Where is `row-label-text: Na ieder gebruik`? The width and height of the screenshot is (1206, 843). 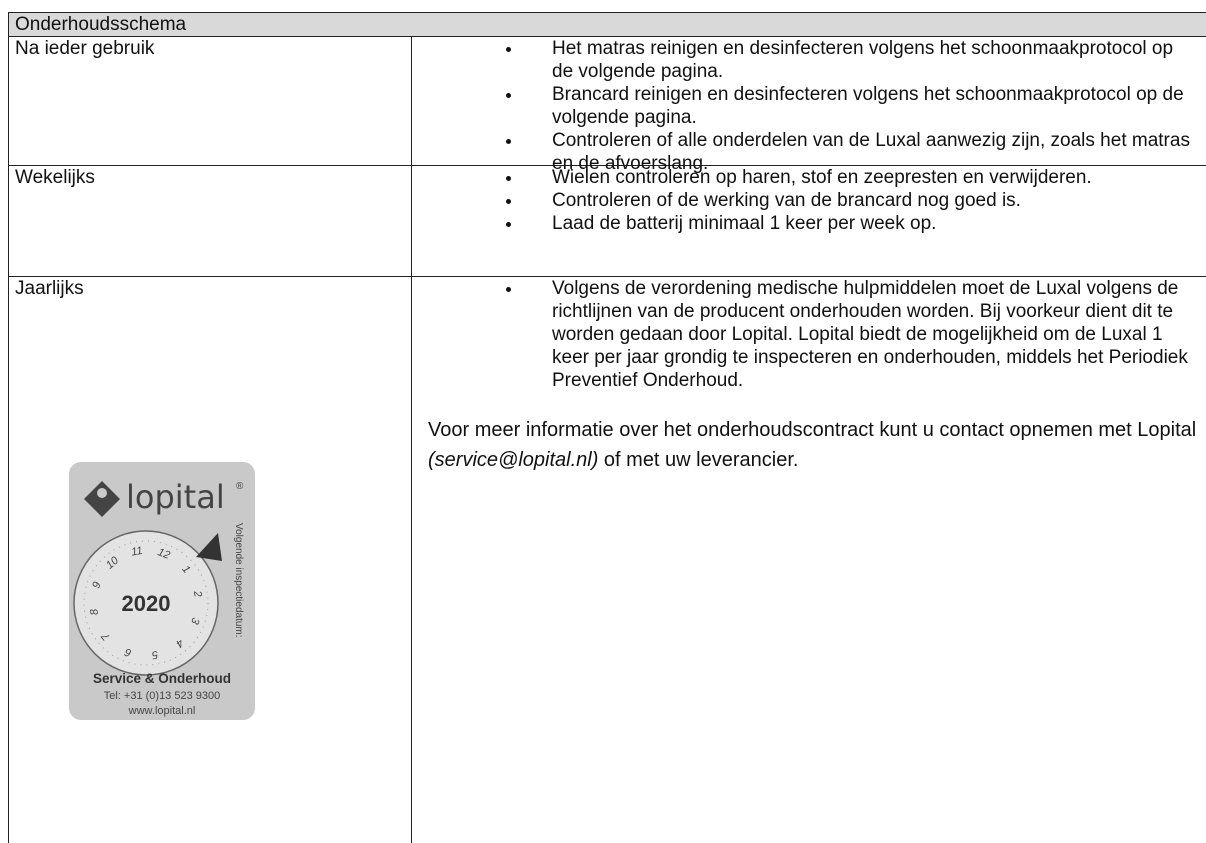
row-label-text: Na ieder gebruik is located at coordinates (85, 48).